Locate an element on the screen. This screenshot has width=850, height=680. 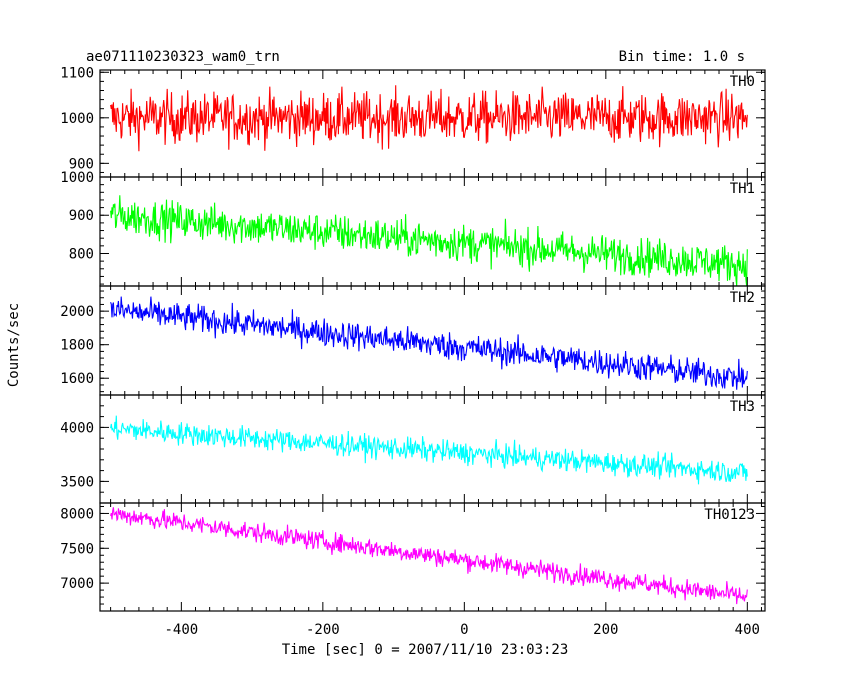
panel-label-th1: TH1 is located at coordinates (742, 189).